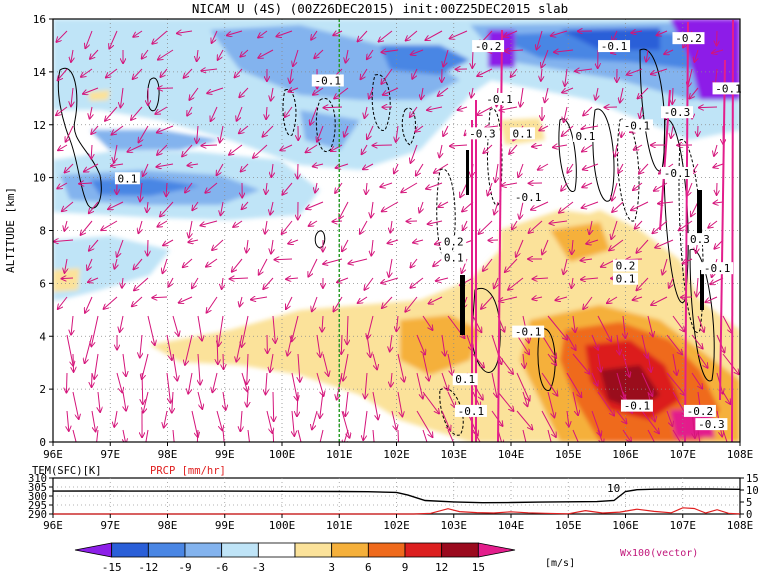  What do you see at coordinates (740, 454) in the screenshot?
I see `x-tick-label: 108E` at bounding box center [740, 454].